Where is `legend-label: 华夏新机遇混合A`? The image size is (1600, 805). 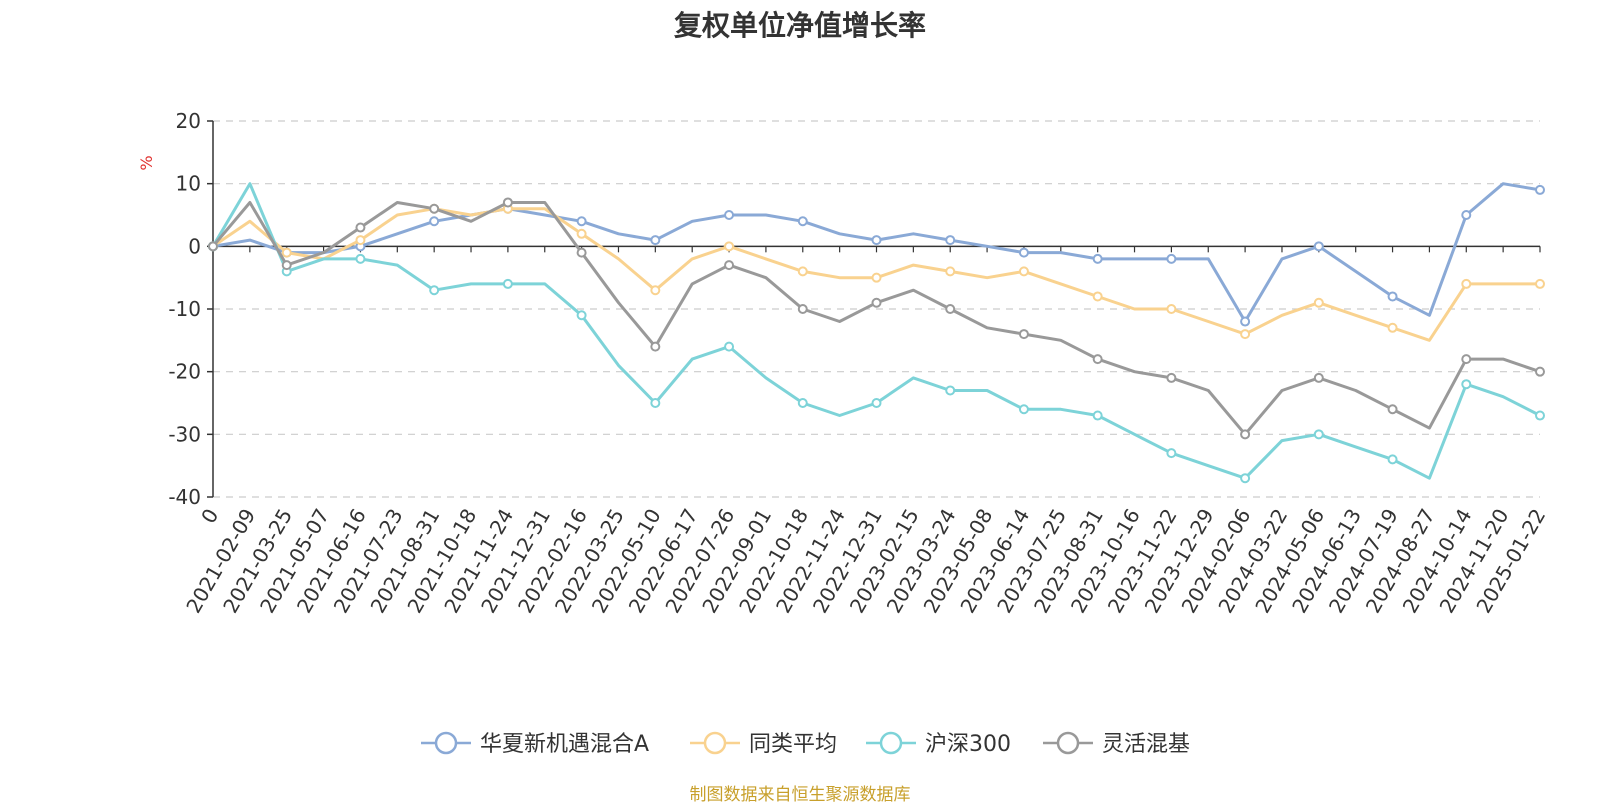
legend-label: 华夏新机遇混合A is located at coordinates (564, 744).